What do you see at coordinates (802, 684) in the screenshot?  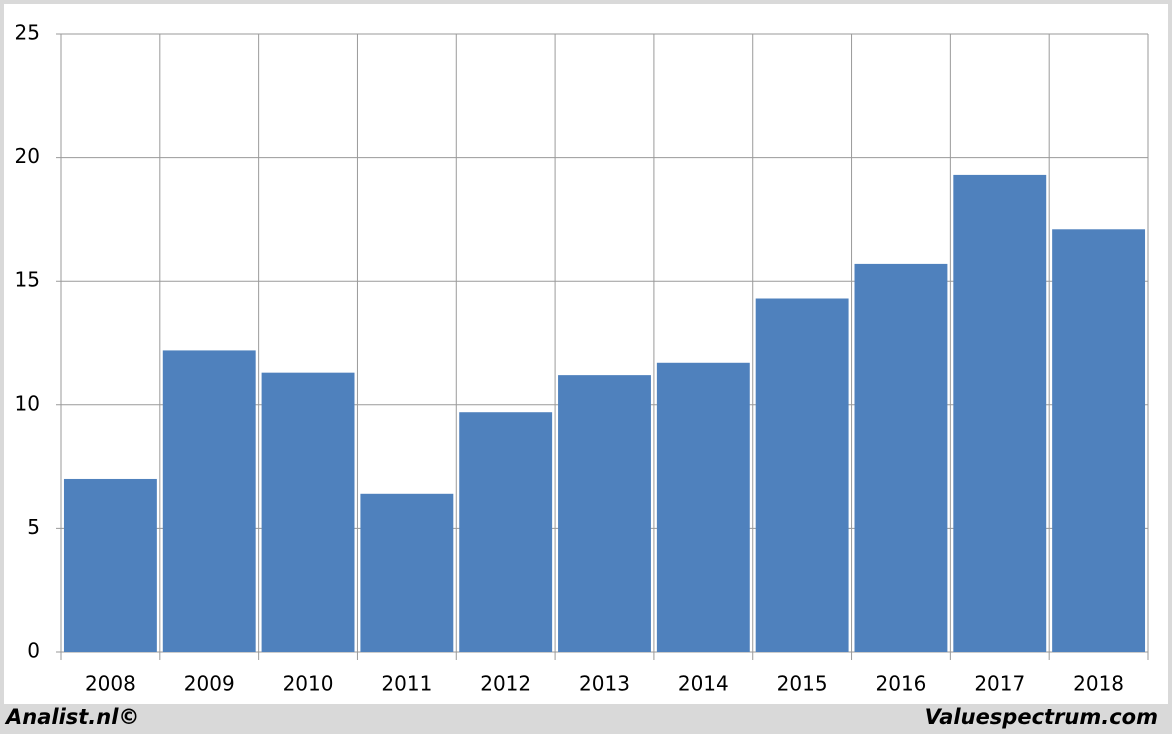 I see `x-tick-label: 2015` at bounding box center [802, 684].